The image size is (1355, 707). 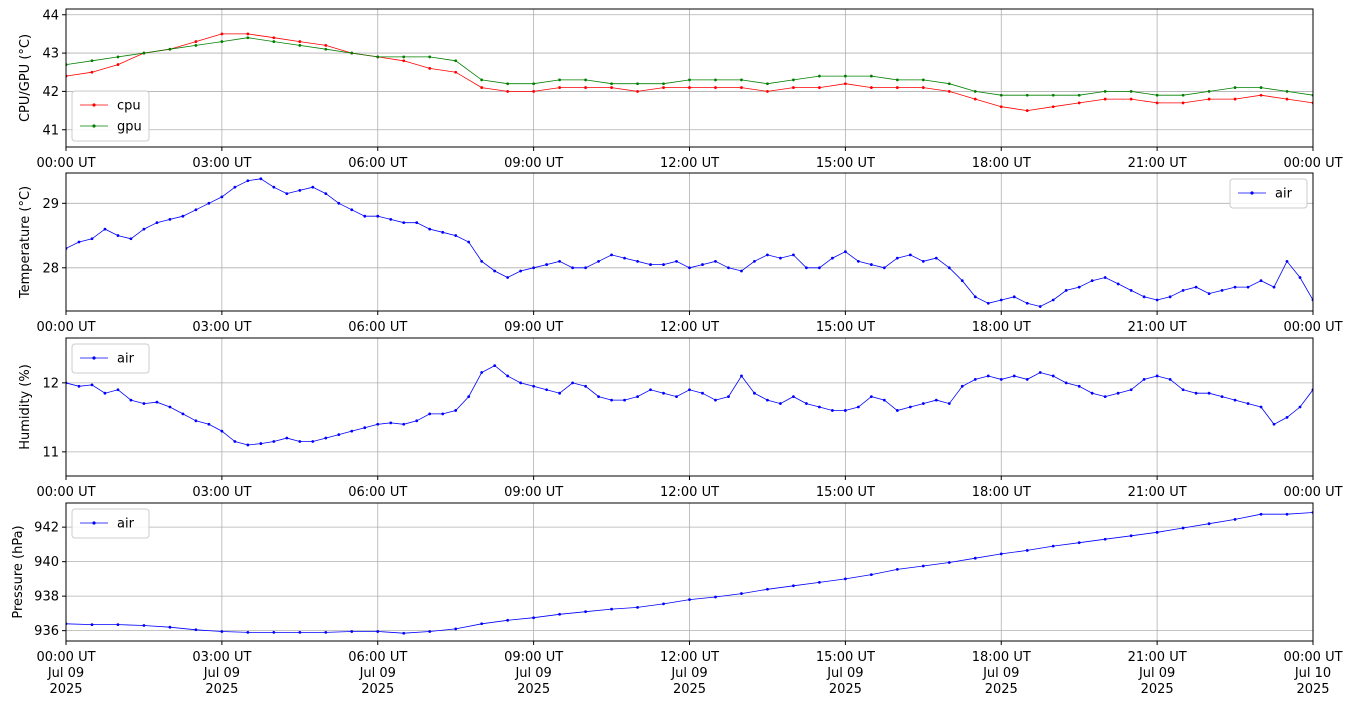 I want to click on series-gpu, so click(x=689, y=66).